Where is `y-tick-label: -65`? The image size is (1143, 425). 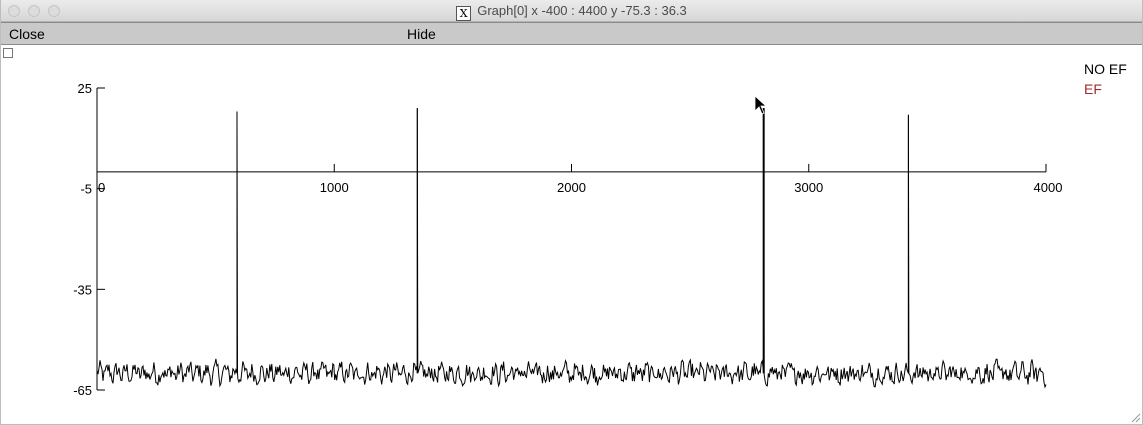
y-tick-label: -65 is located at coordinates (82, 390).